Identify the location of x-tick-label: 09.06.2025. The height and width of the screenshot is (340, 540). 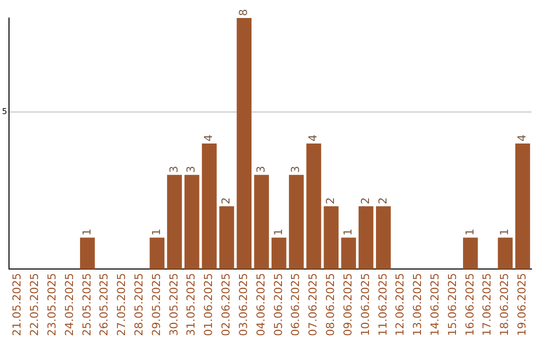
(347, 304).